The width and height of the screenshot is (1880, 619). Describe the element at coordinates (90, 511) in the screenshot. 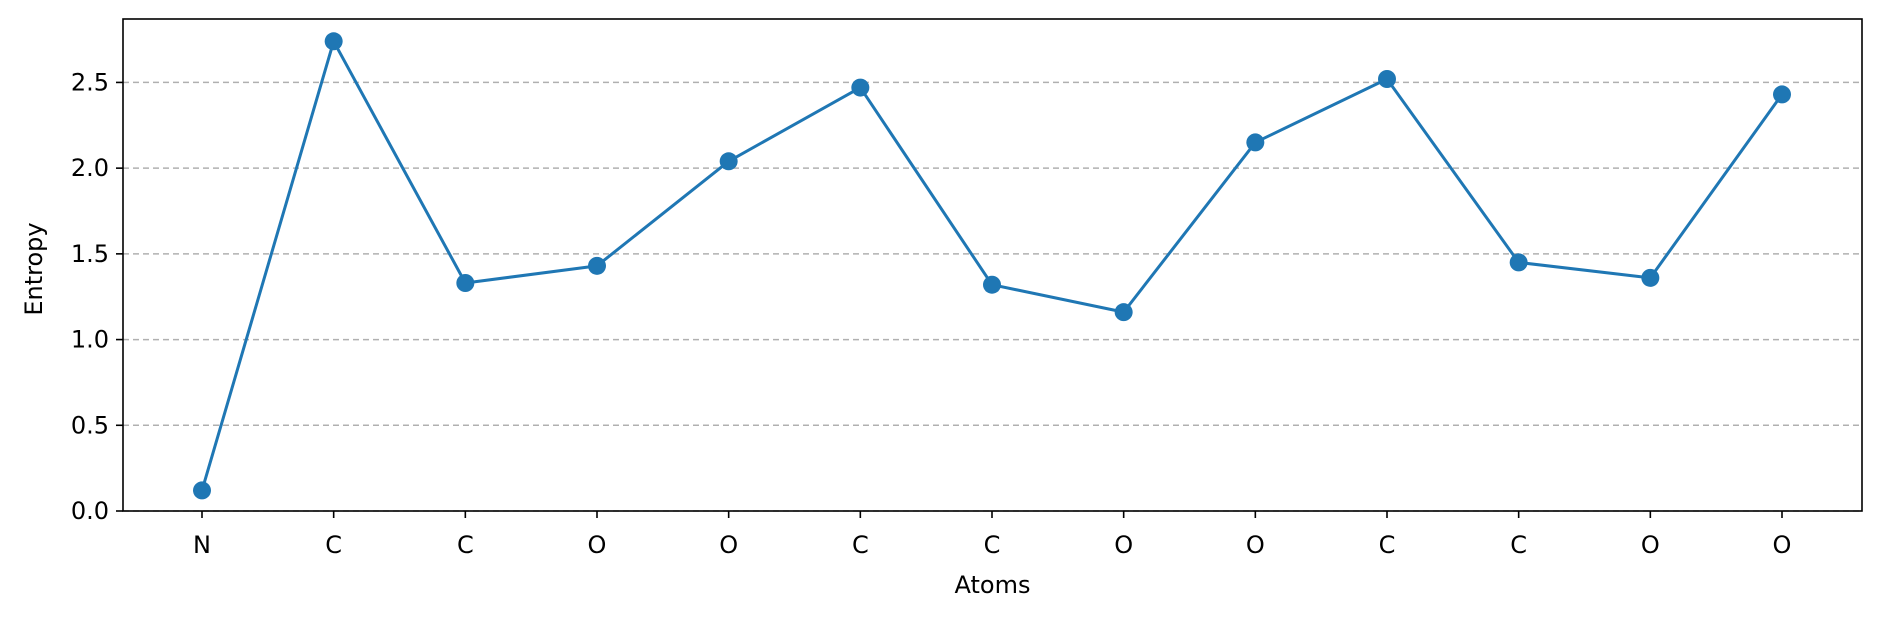

I see `y-tick-label: 0.0` at that location.